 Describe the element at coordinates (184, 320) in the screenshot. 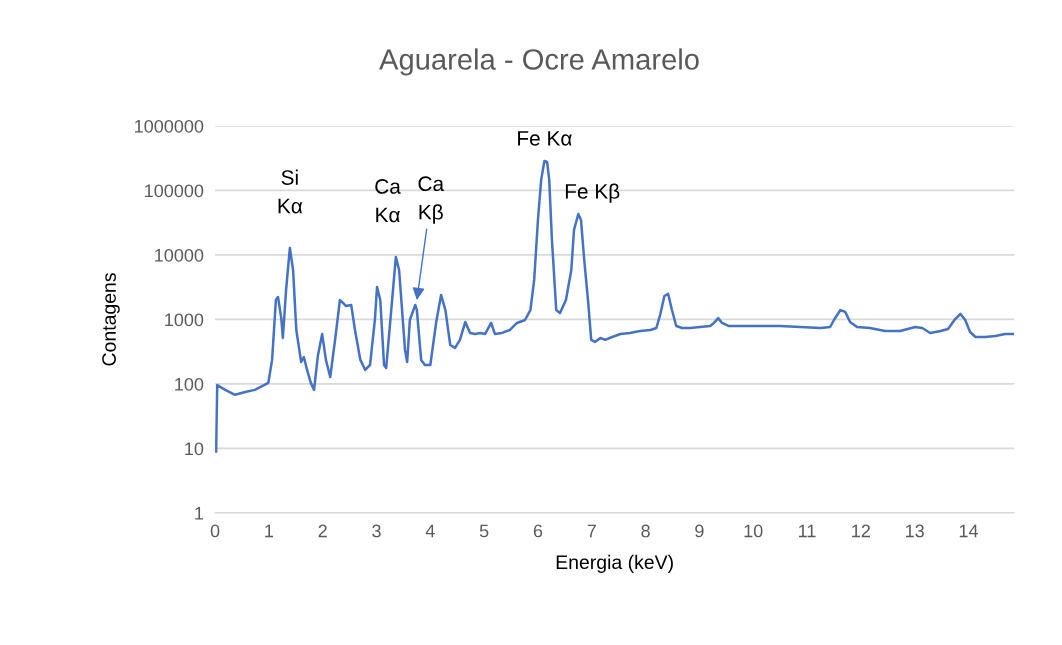

I see `y-tick-label: 1000` at that location.